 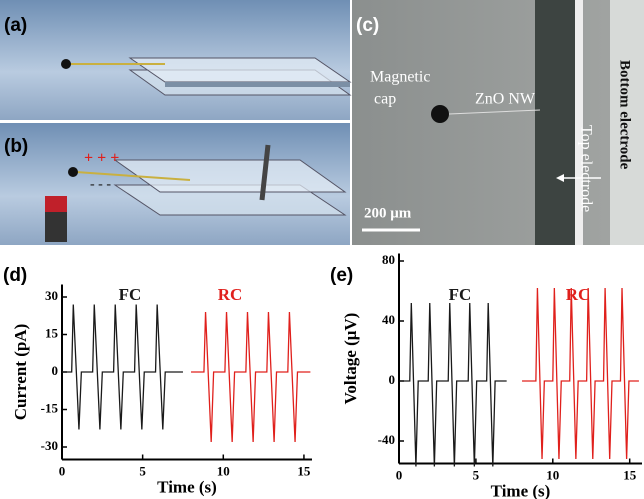 I want to click on charge-label: + + +, so click(x=101, y=158).